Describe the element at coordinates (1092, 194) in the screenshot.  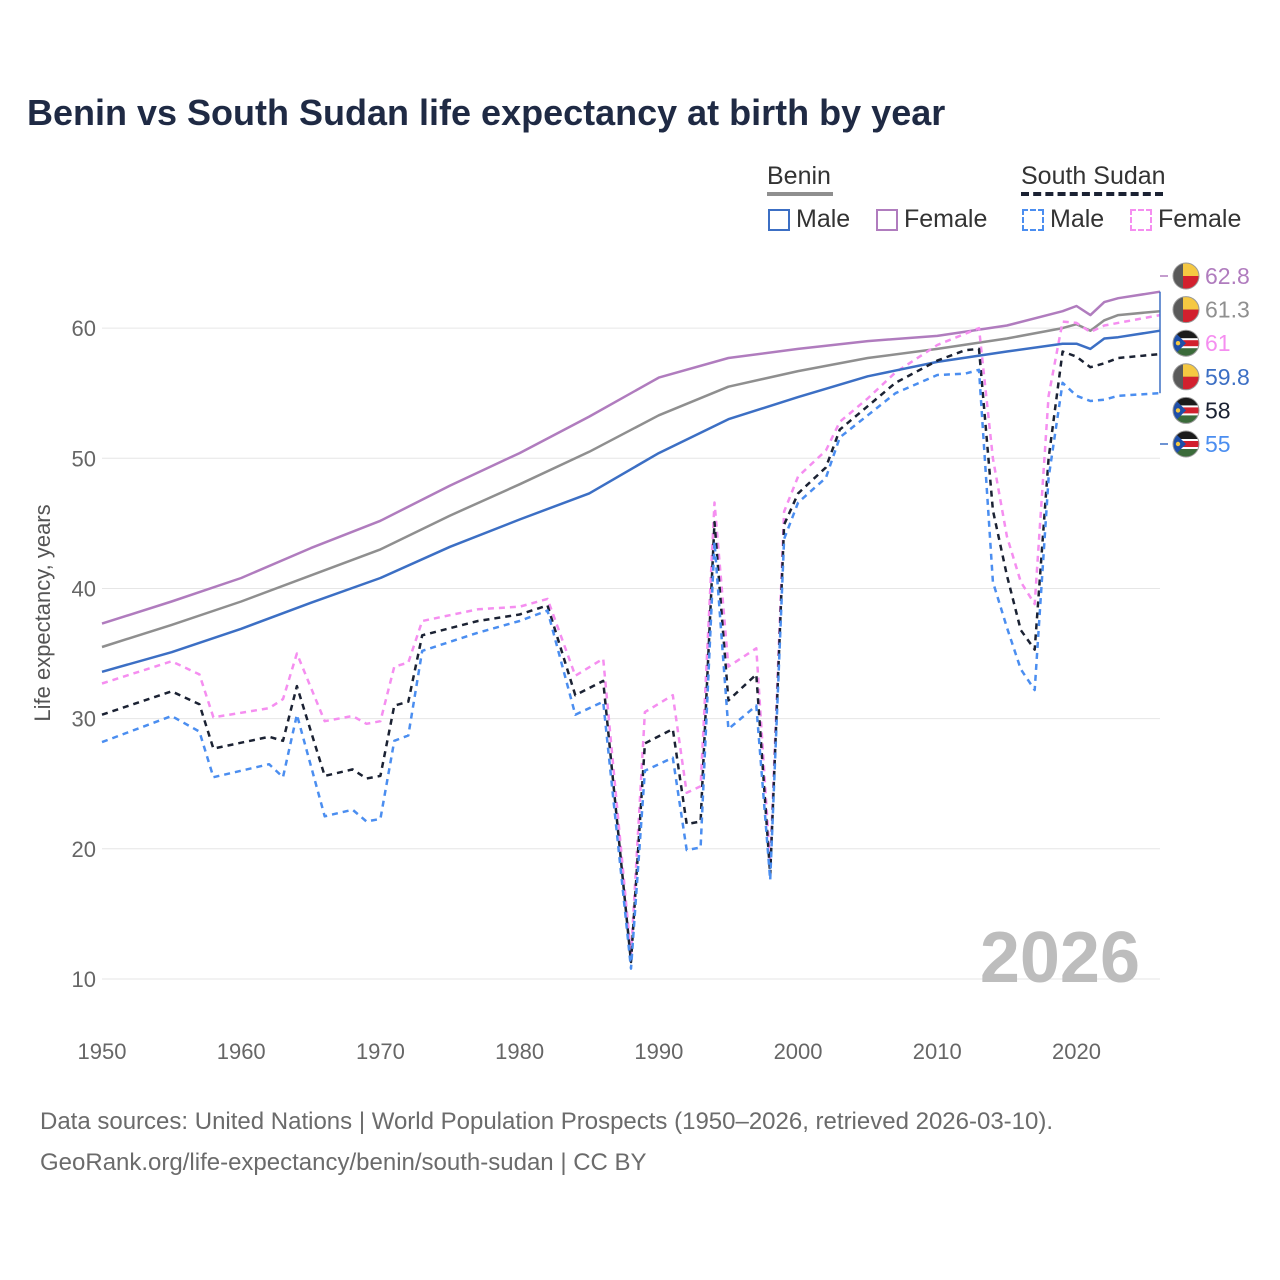
I see `legend-line-south-sudan` at that location.